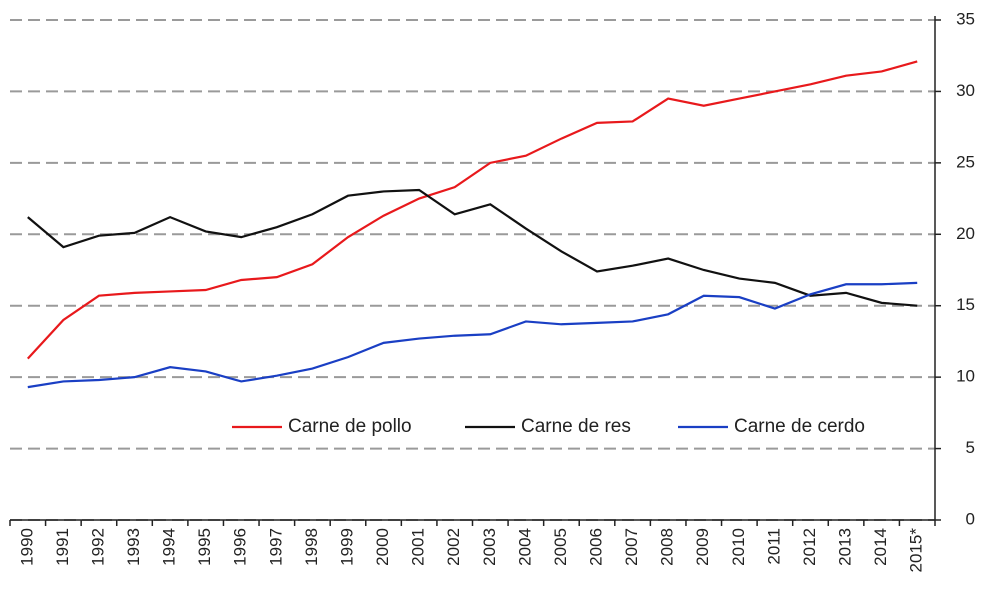 Image resolution: width=985 pixels, height=595 pixels. I want to click on x-tick-label: 2004, so click(524, 547).